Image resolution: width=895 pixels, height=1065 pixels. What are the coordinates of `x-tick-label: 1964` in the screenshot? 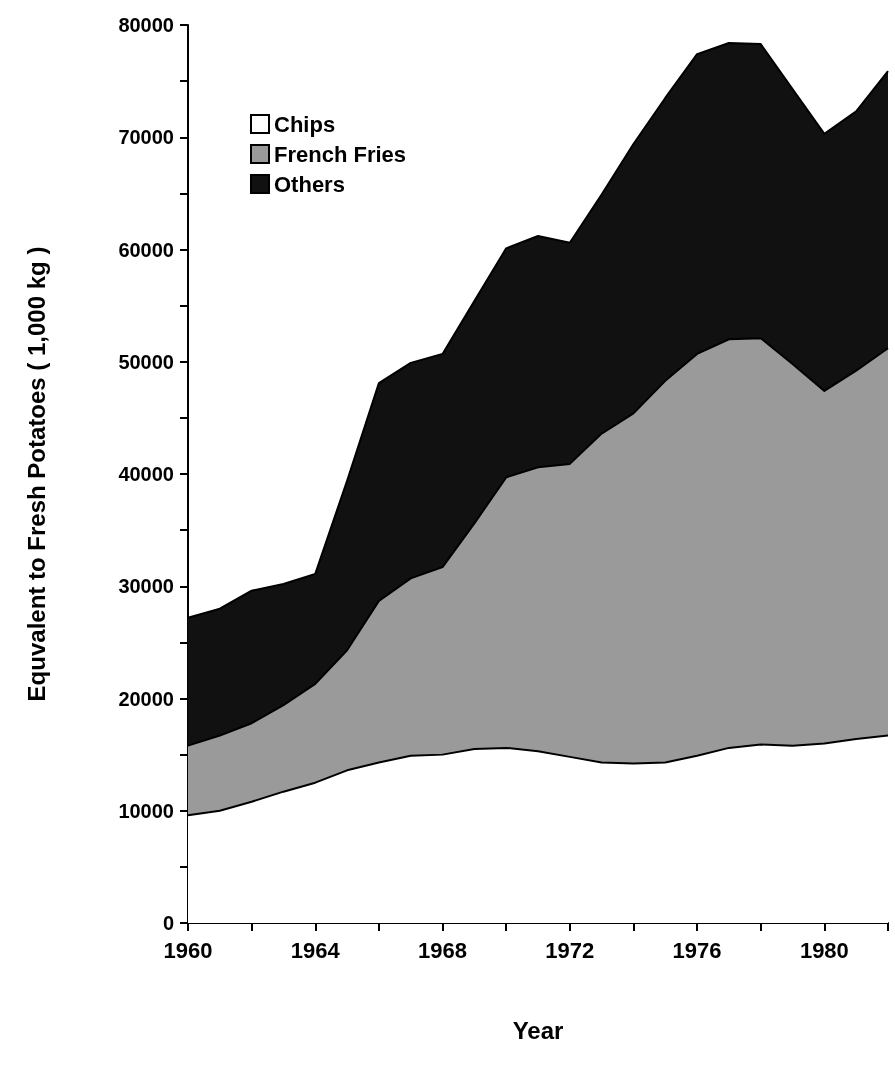 It's located at (315, 950).